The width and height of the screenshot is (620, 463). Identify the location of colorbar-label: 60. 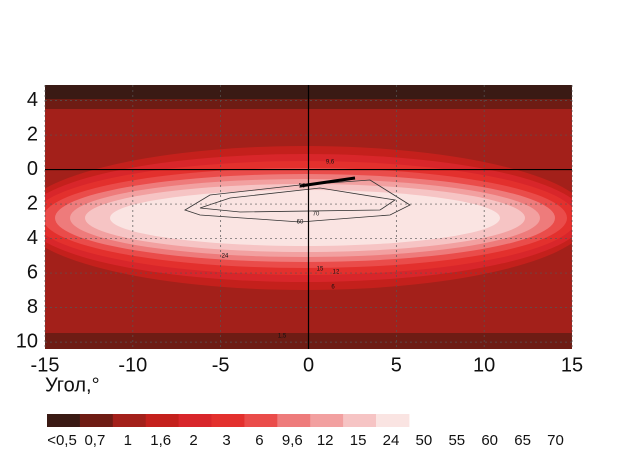
(489, 440).